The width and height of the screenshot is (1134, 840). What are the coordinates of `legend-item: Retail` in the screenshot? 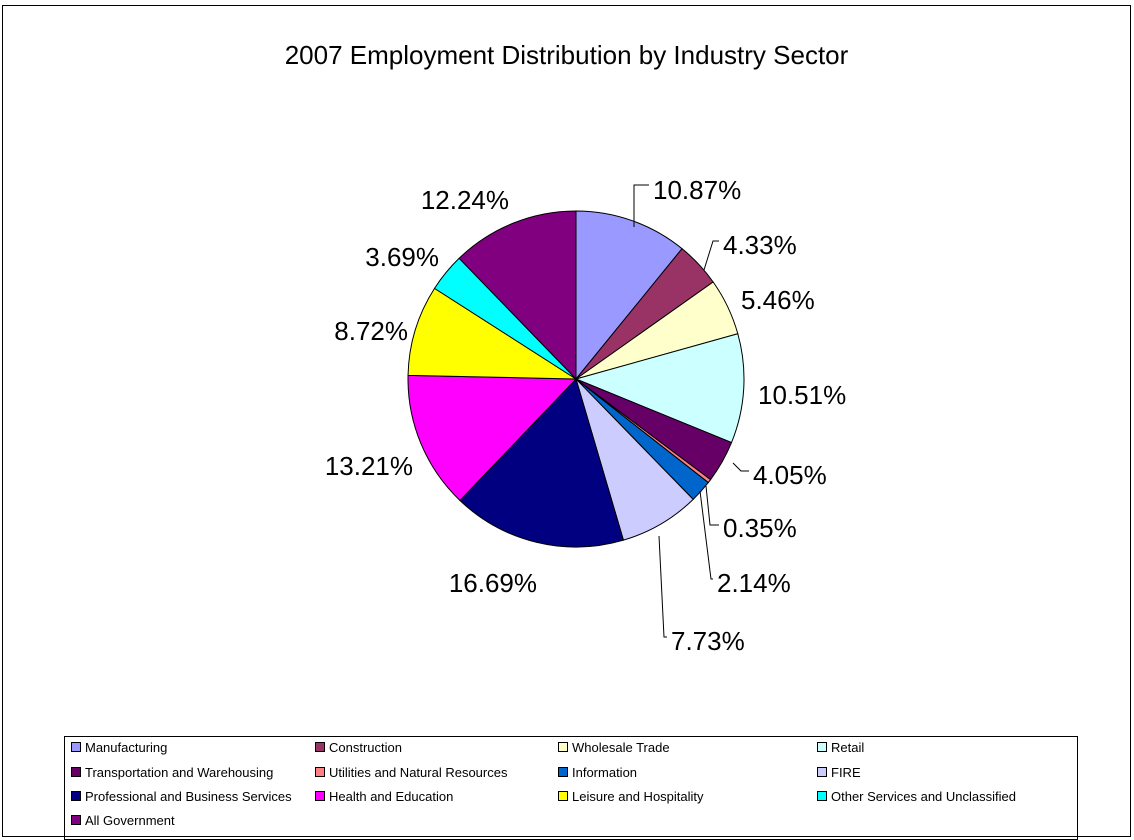 It's located at (840, 747).